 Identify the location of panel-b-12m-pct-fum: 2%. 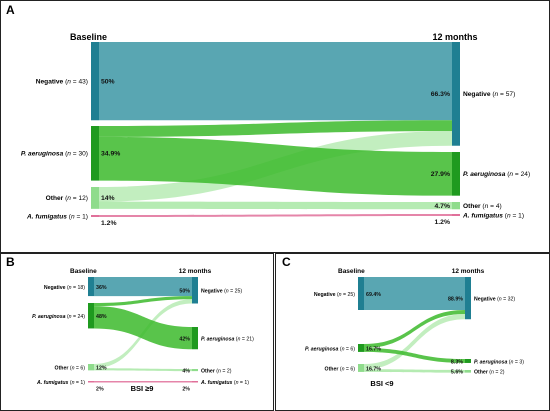
(186, 390).